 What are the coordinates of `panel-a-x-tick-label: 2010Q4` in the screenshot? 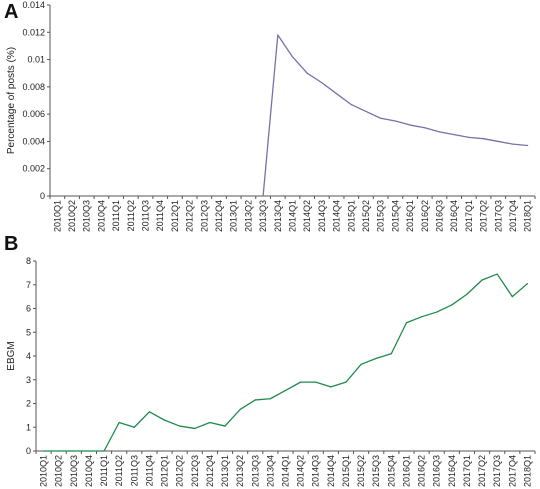 It's located at (101, 216).